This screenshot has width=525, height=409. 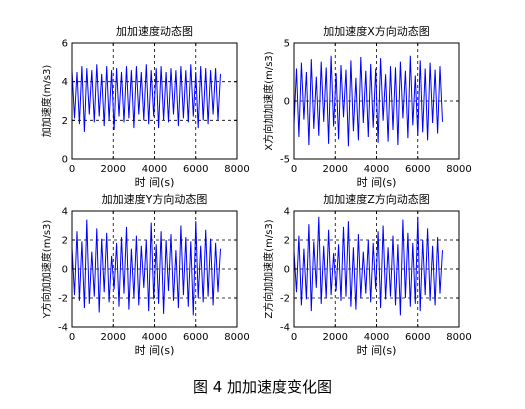 I want to click on y-tick-label: 5, so click(x=287, y=44).